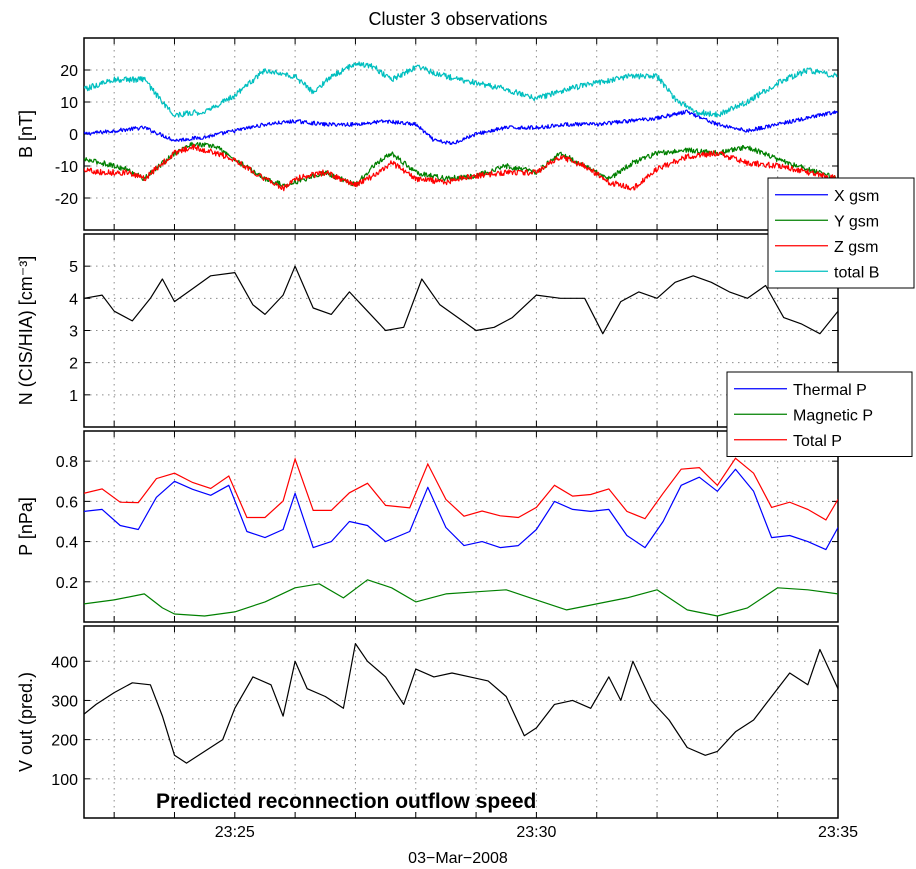 The width and height of the screenshot is (916, 869). I want to click on y-axis-label: P [nPa], so click(26, 526).